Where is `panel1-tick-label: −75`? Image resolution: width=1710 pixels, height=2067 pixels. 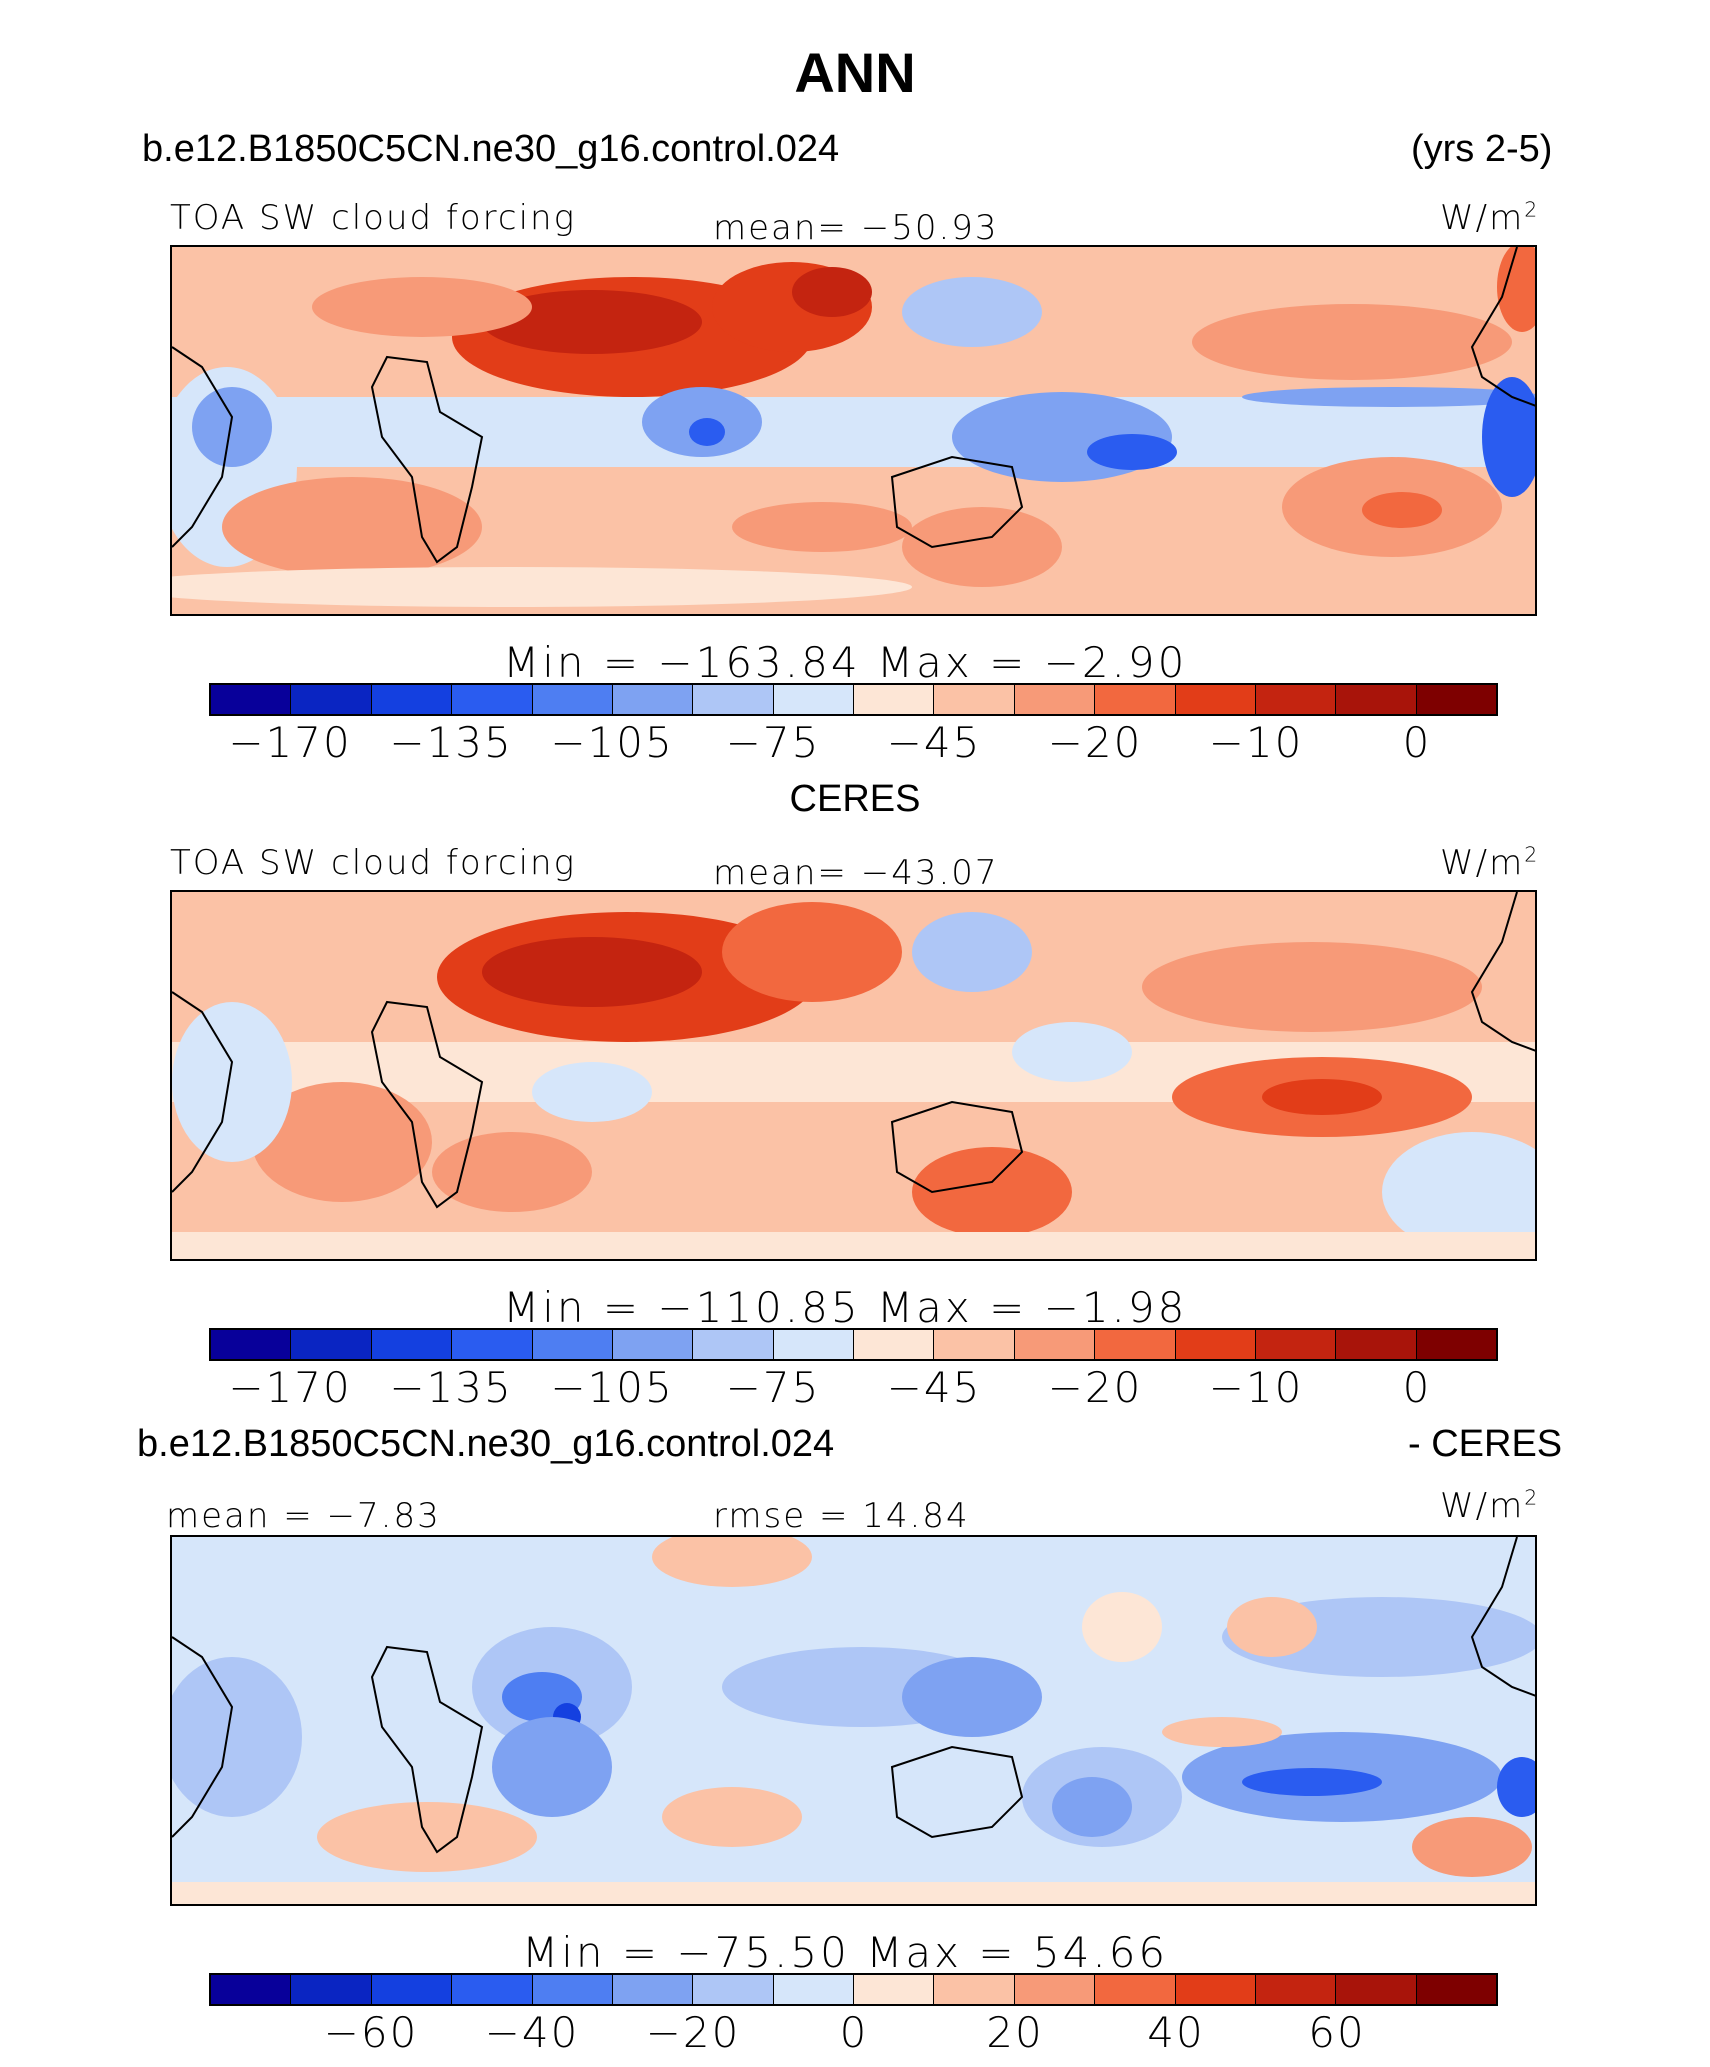 panel1-tick-label: −75 is located at coordinates (773, 742).